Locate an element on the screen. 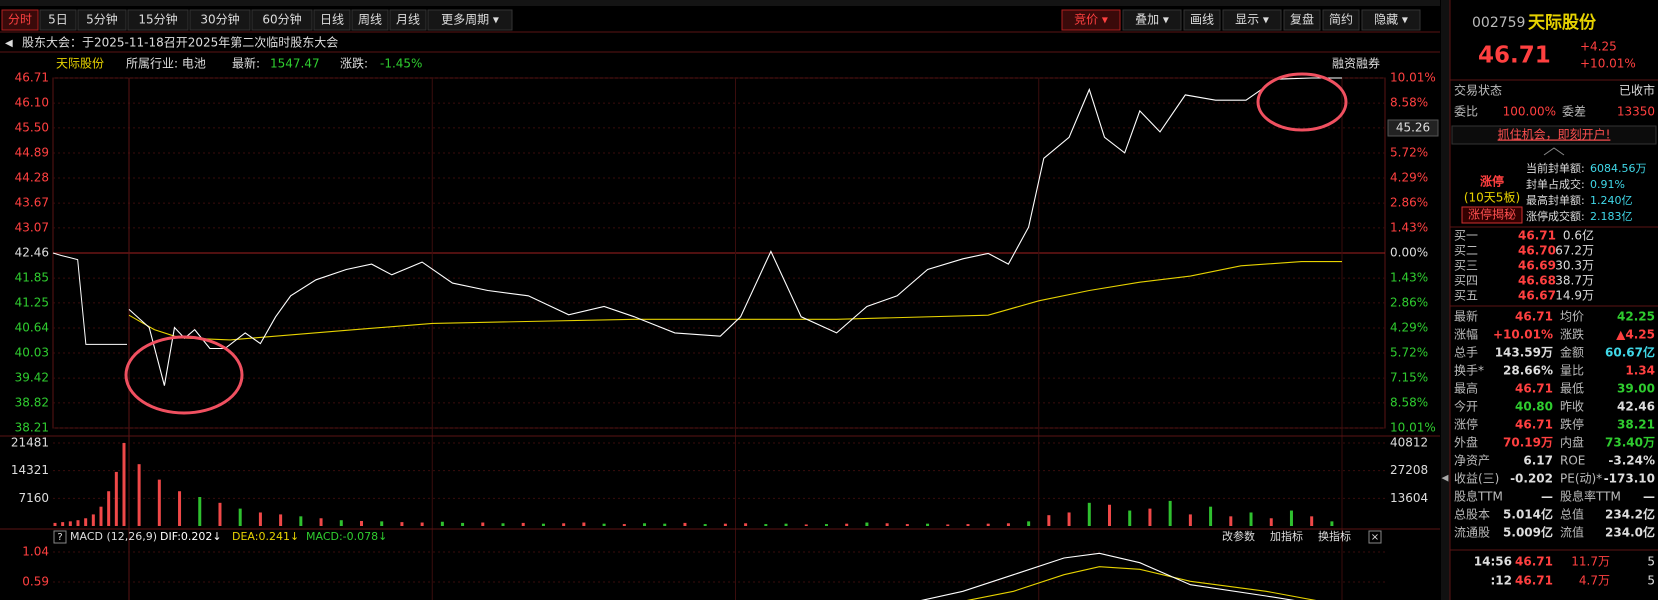 Image resolution: width=1658 pixels, height=600 pixels. macd-title: MACD (12,26,9) is located at coordinates (113, 536).